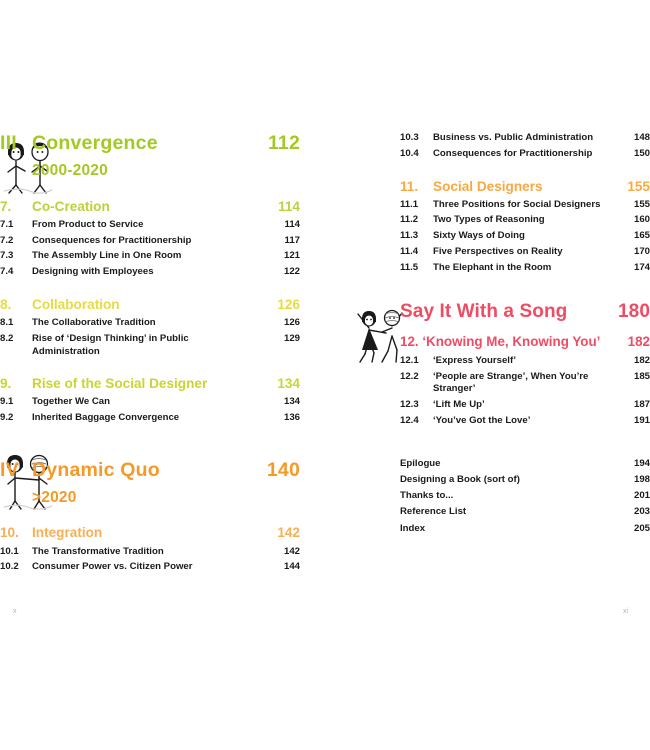 The image size is (650, 750). I want to click on toc-entry: 12.3 ‘Lift Me Up’ 187, so click(525, 405).